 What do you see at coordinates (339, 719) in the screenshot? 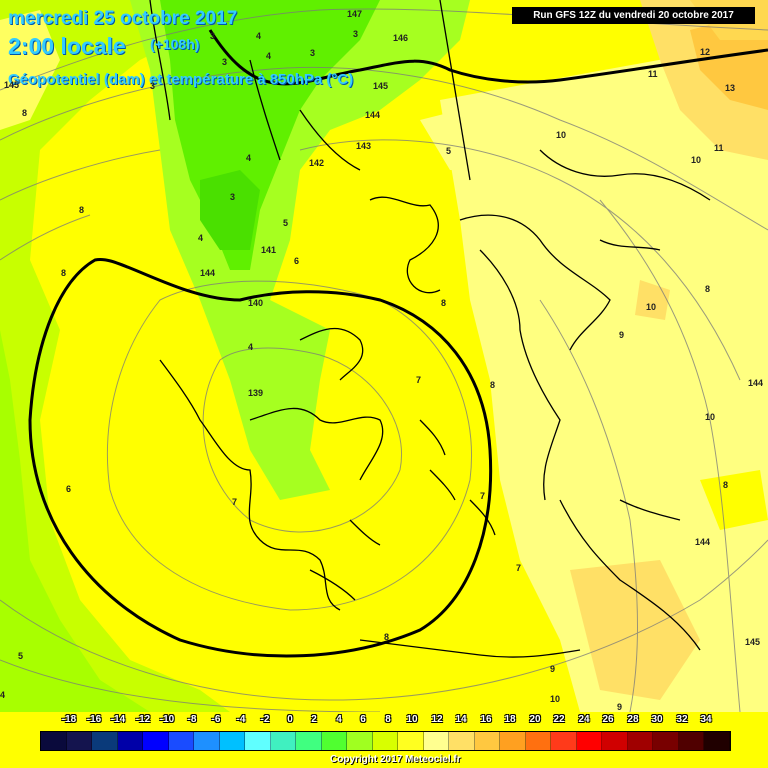
I see `legend-tick: 4` at bounding box center [339, 719].